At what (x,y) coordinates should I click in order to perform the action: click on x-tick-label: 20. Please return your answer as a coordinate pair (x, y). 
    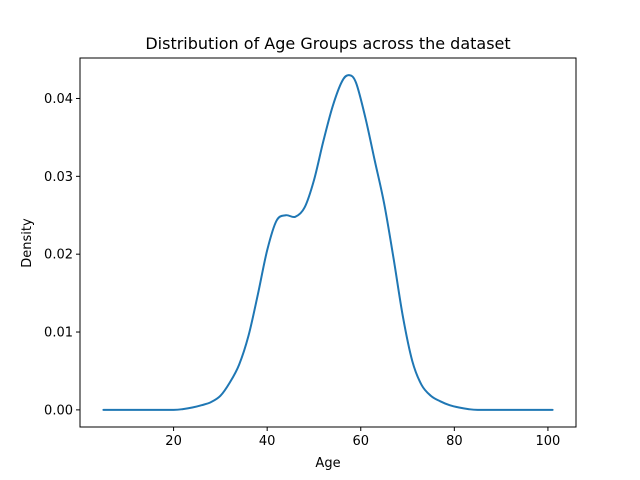
    Looking at the image, I should click on (173, 441).